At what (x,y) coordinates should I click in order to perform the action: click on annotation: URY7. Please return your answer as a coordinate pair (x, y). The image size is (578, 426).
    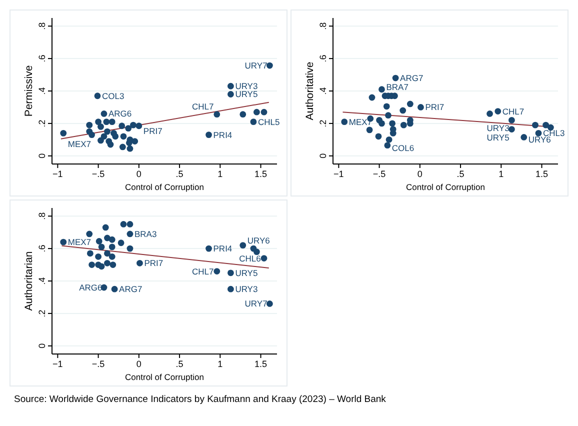
    Looking at the image, I should click on (256, 303).